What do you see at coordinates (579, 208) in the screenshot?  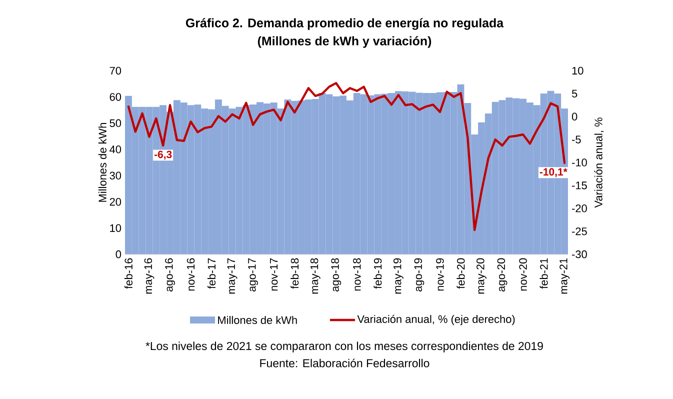 I see `y2-tick-label: -20` at bounding box center [579, 208].